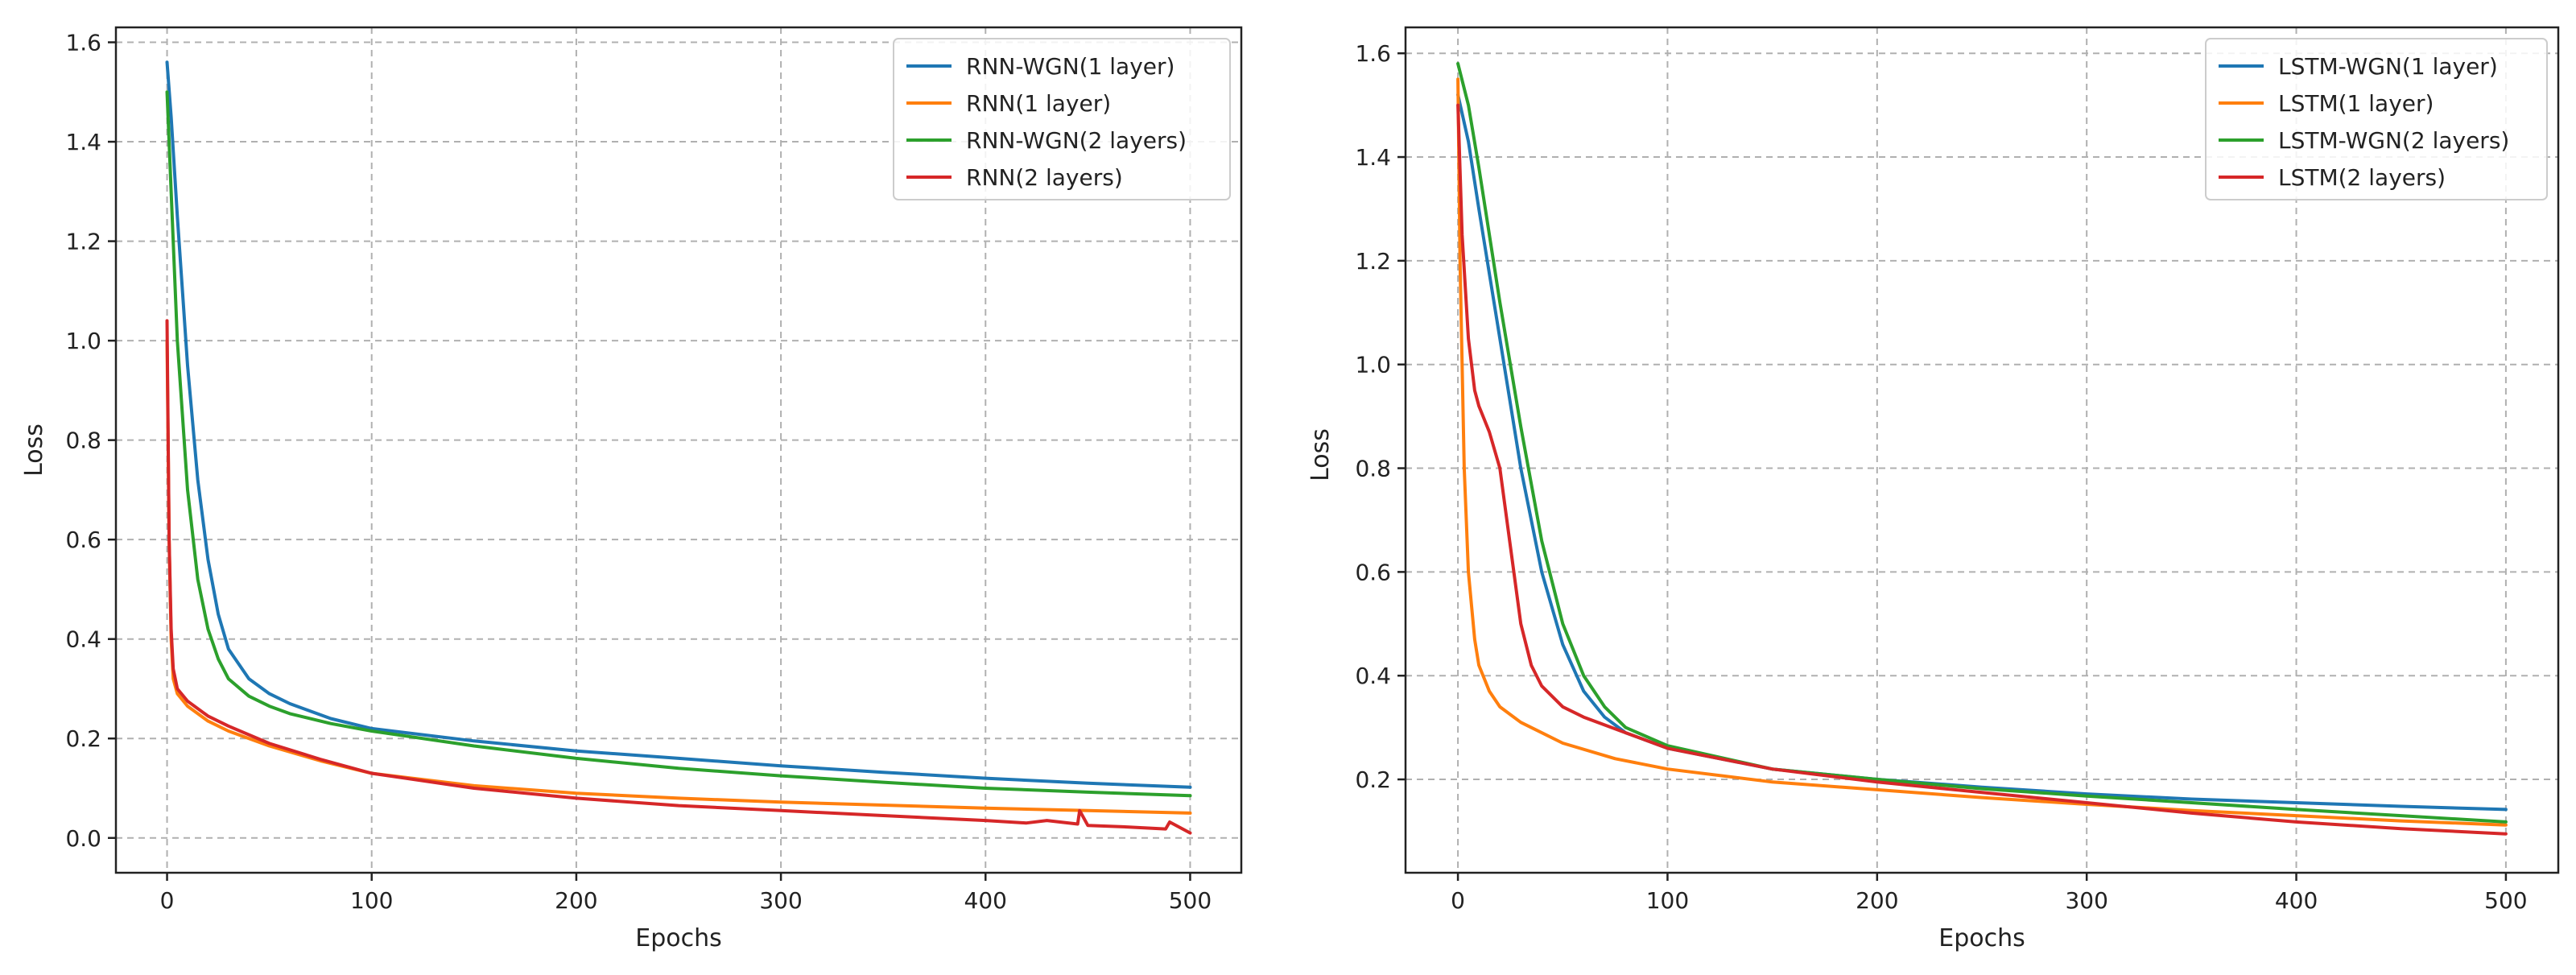 This screenshot has height=975, width=2576. I want to click on legend-label: RNN-WGN(1 layer), so click(1070, 67).